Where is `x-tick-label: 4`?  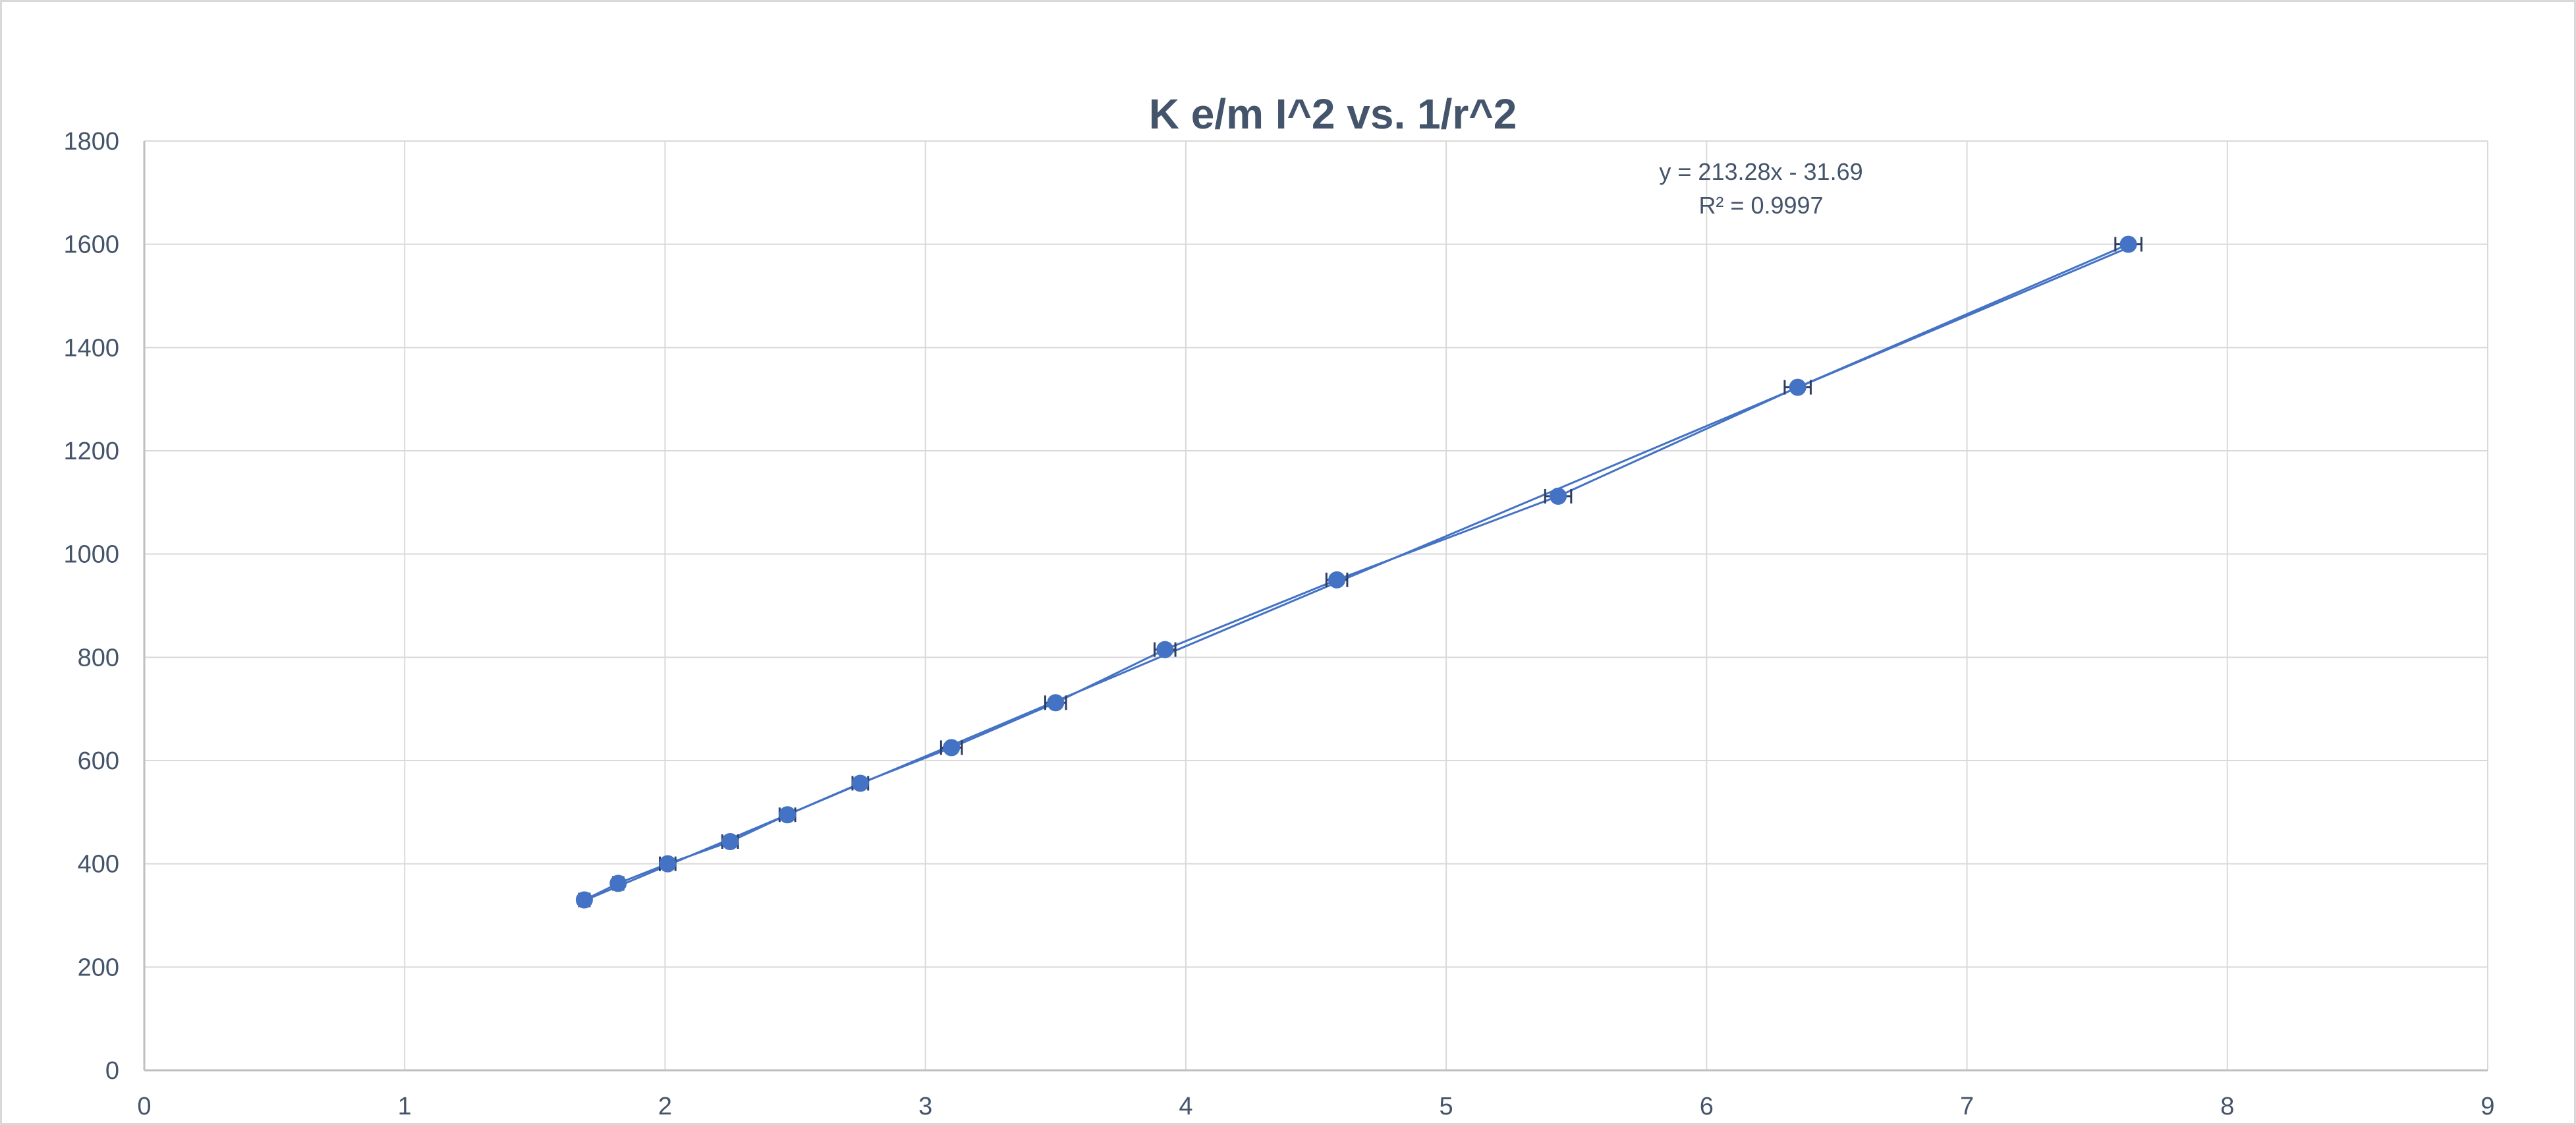
x-tick-label: 4 is located at coordinates (1185, 1107).